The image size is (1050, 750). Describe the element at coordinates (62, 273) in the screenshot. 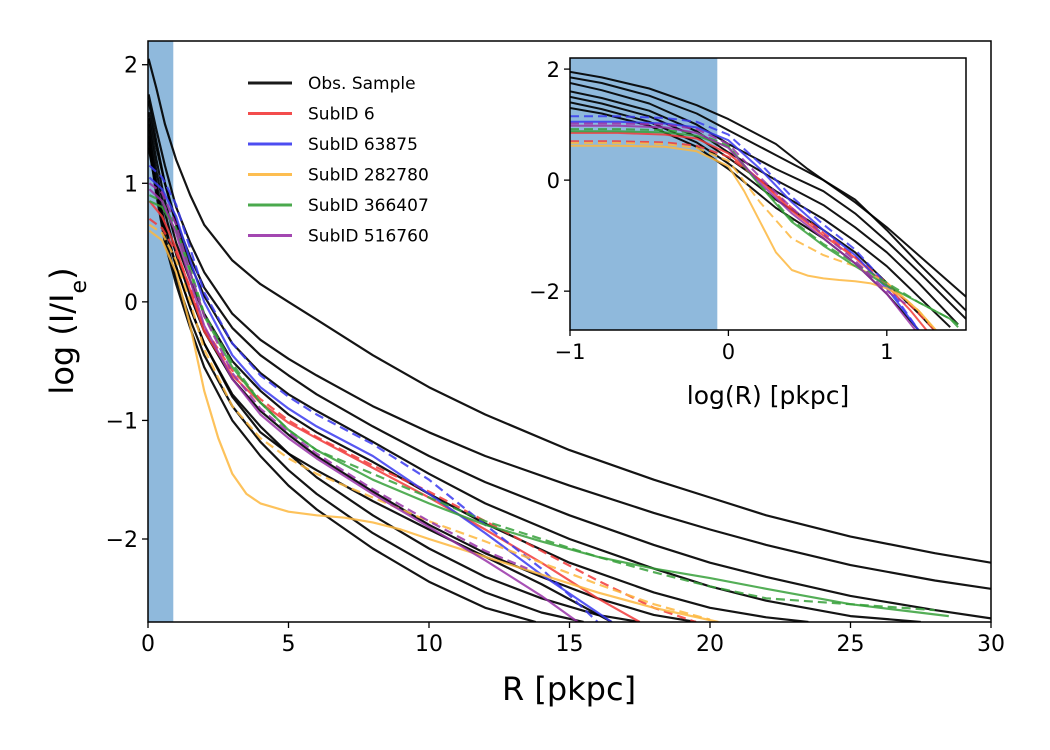

I see `main-y-axis-label-close: )` at that location.